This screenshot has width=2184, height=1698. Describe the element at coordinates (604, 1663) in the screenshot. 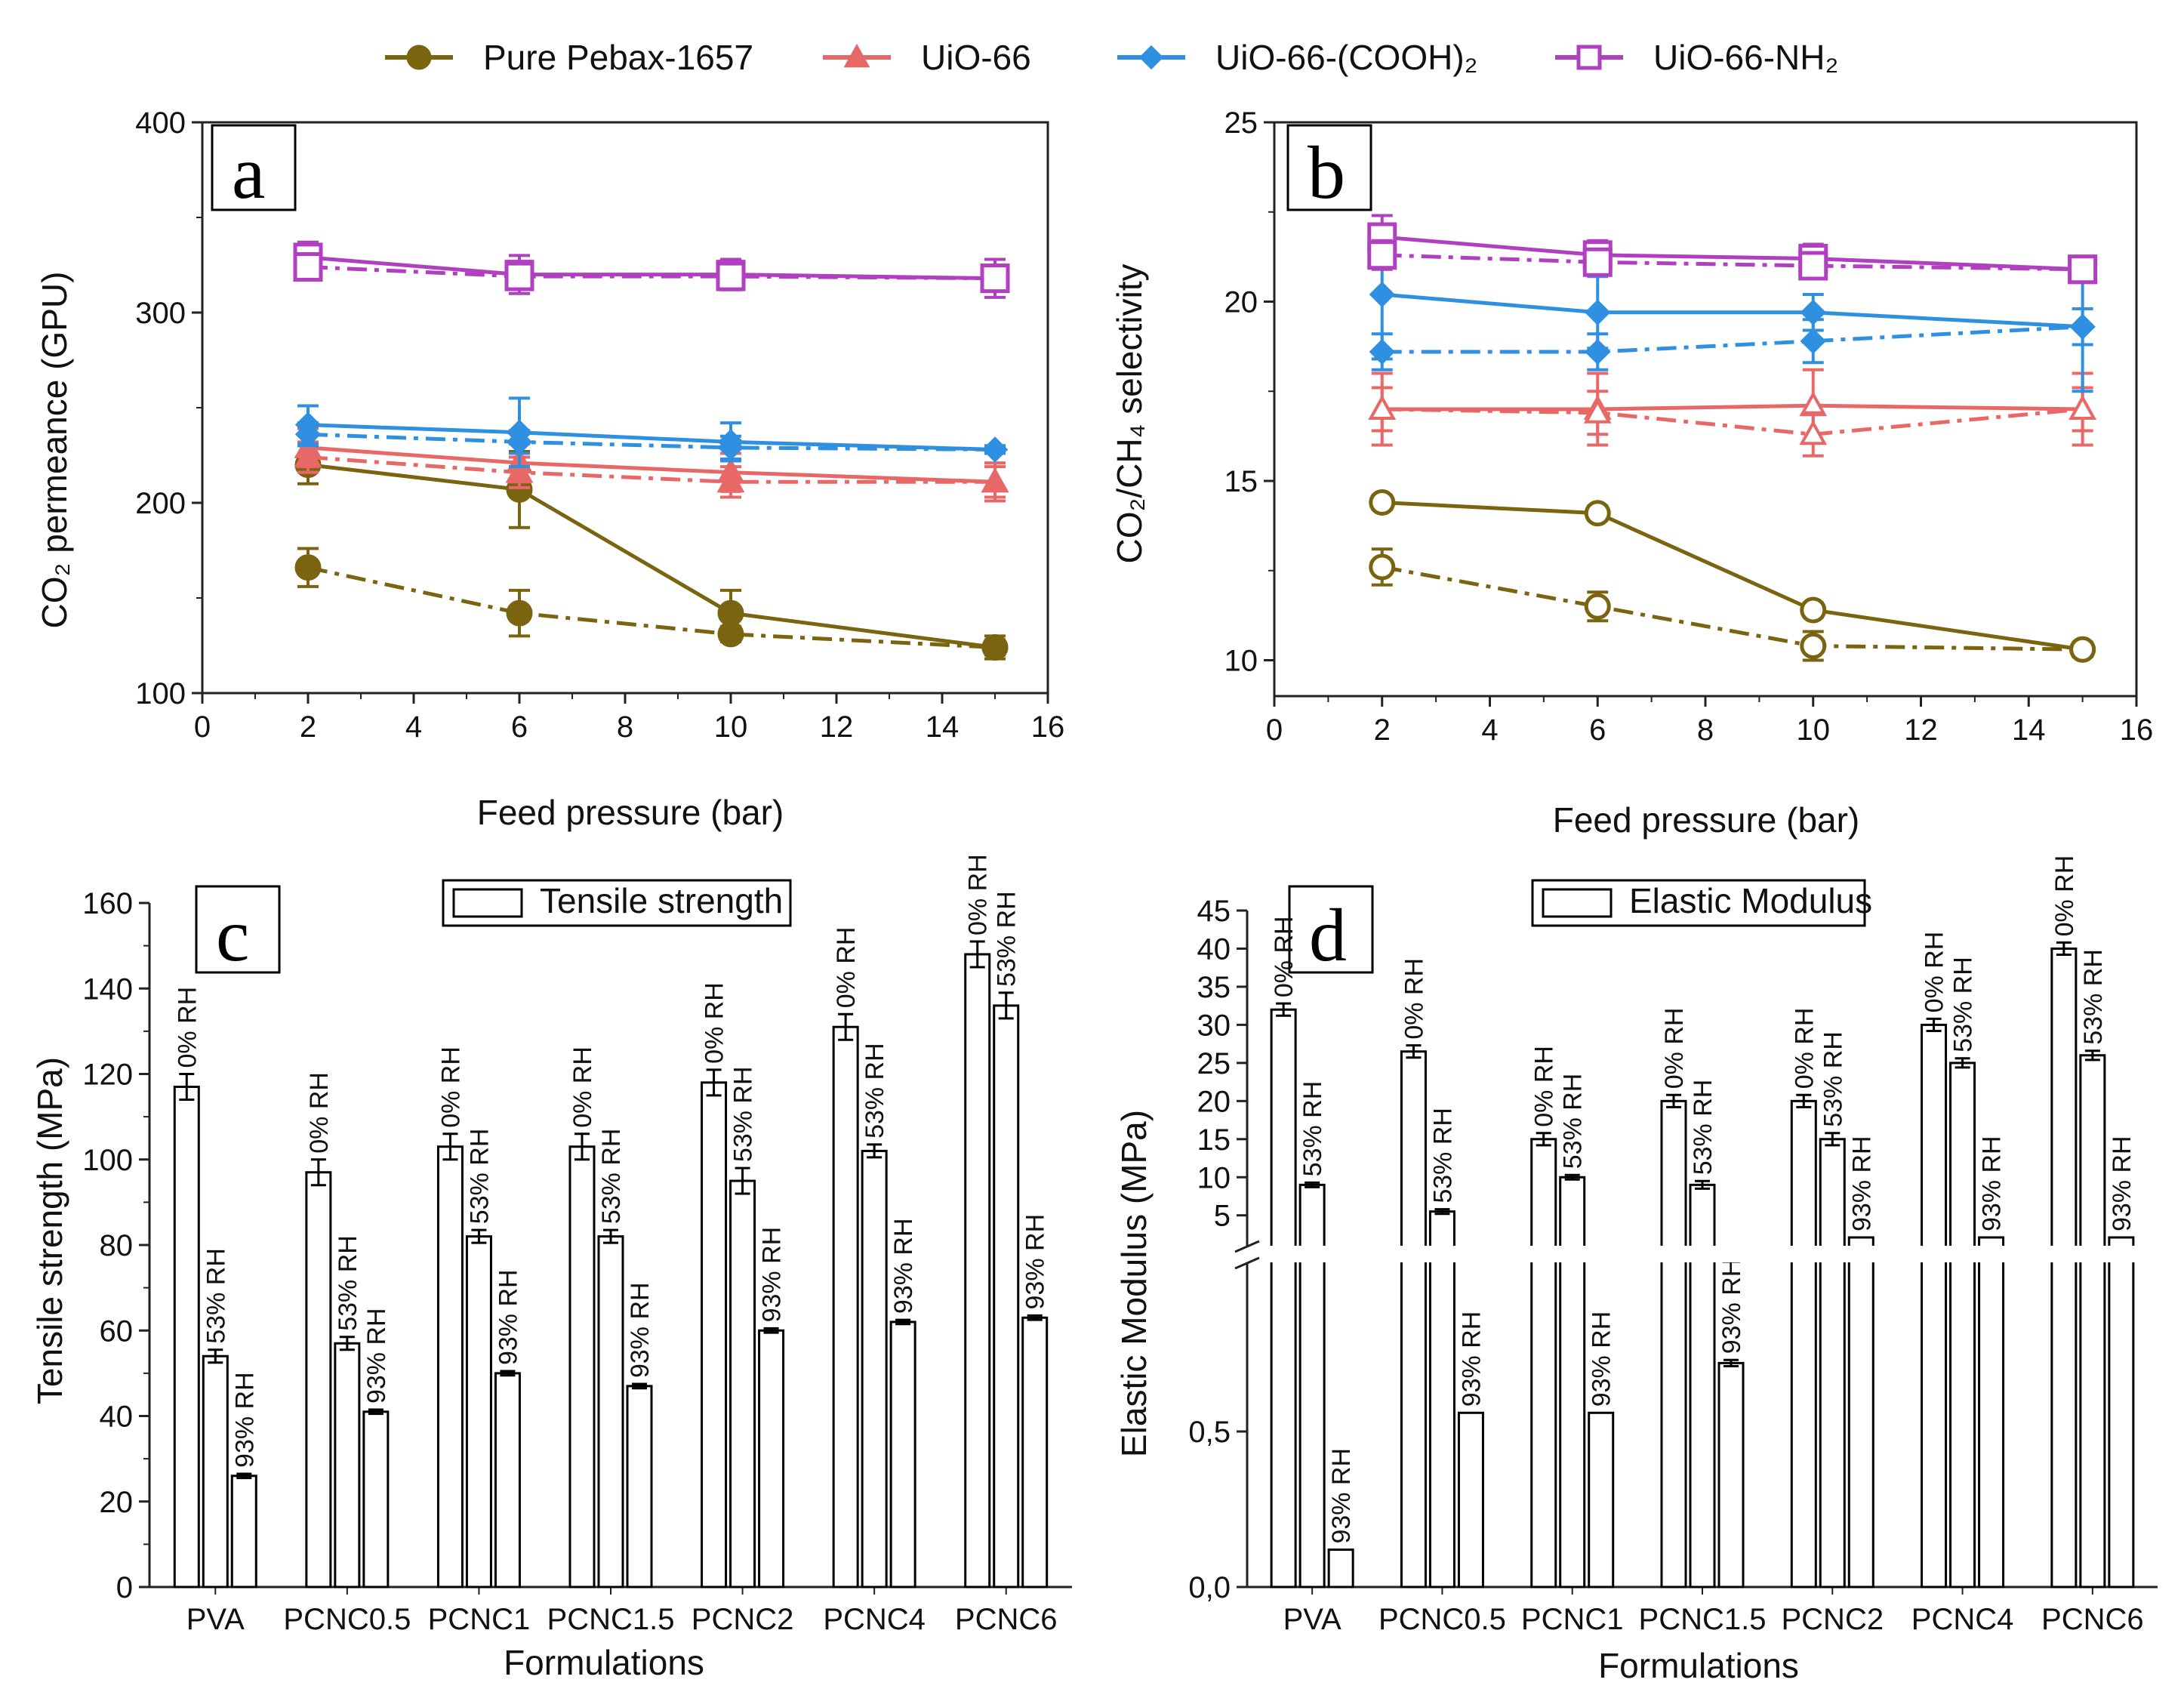

I see `x-axis-label: Formulations` at that location.